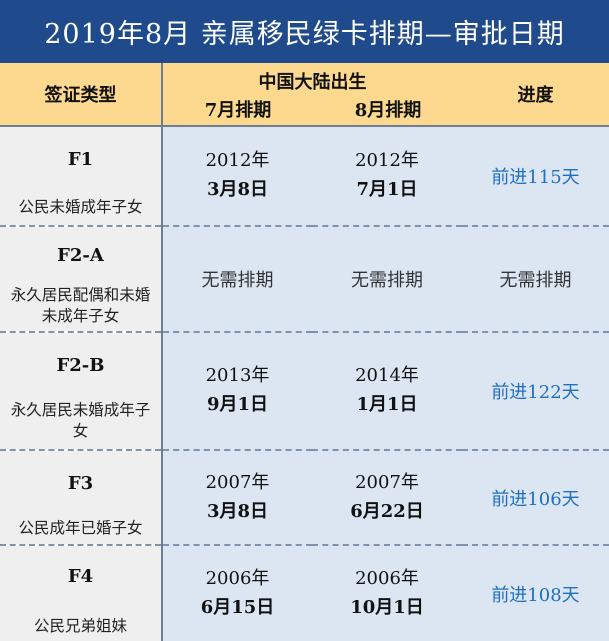 The image size is (609, 641). I want to click on august-year: 2014年, so click(387, 375).